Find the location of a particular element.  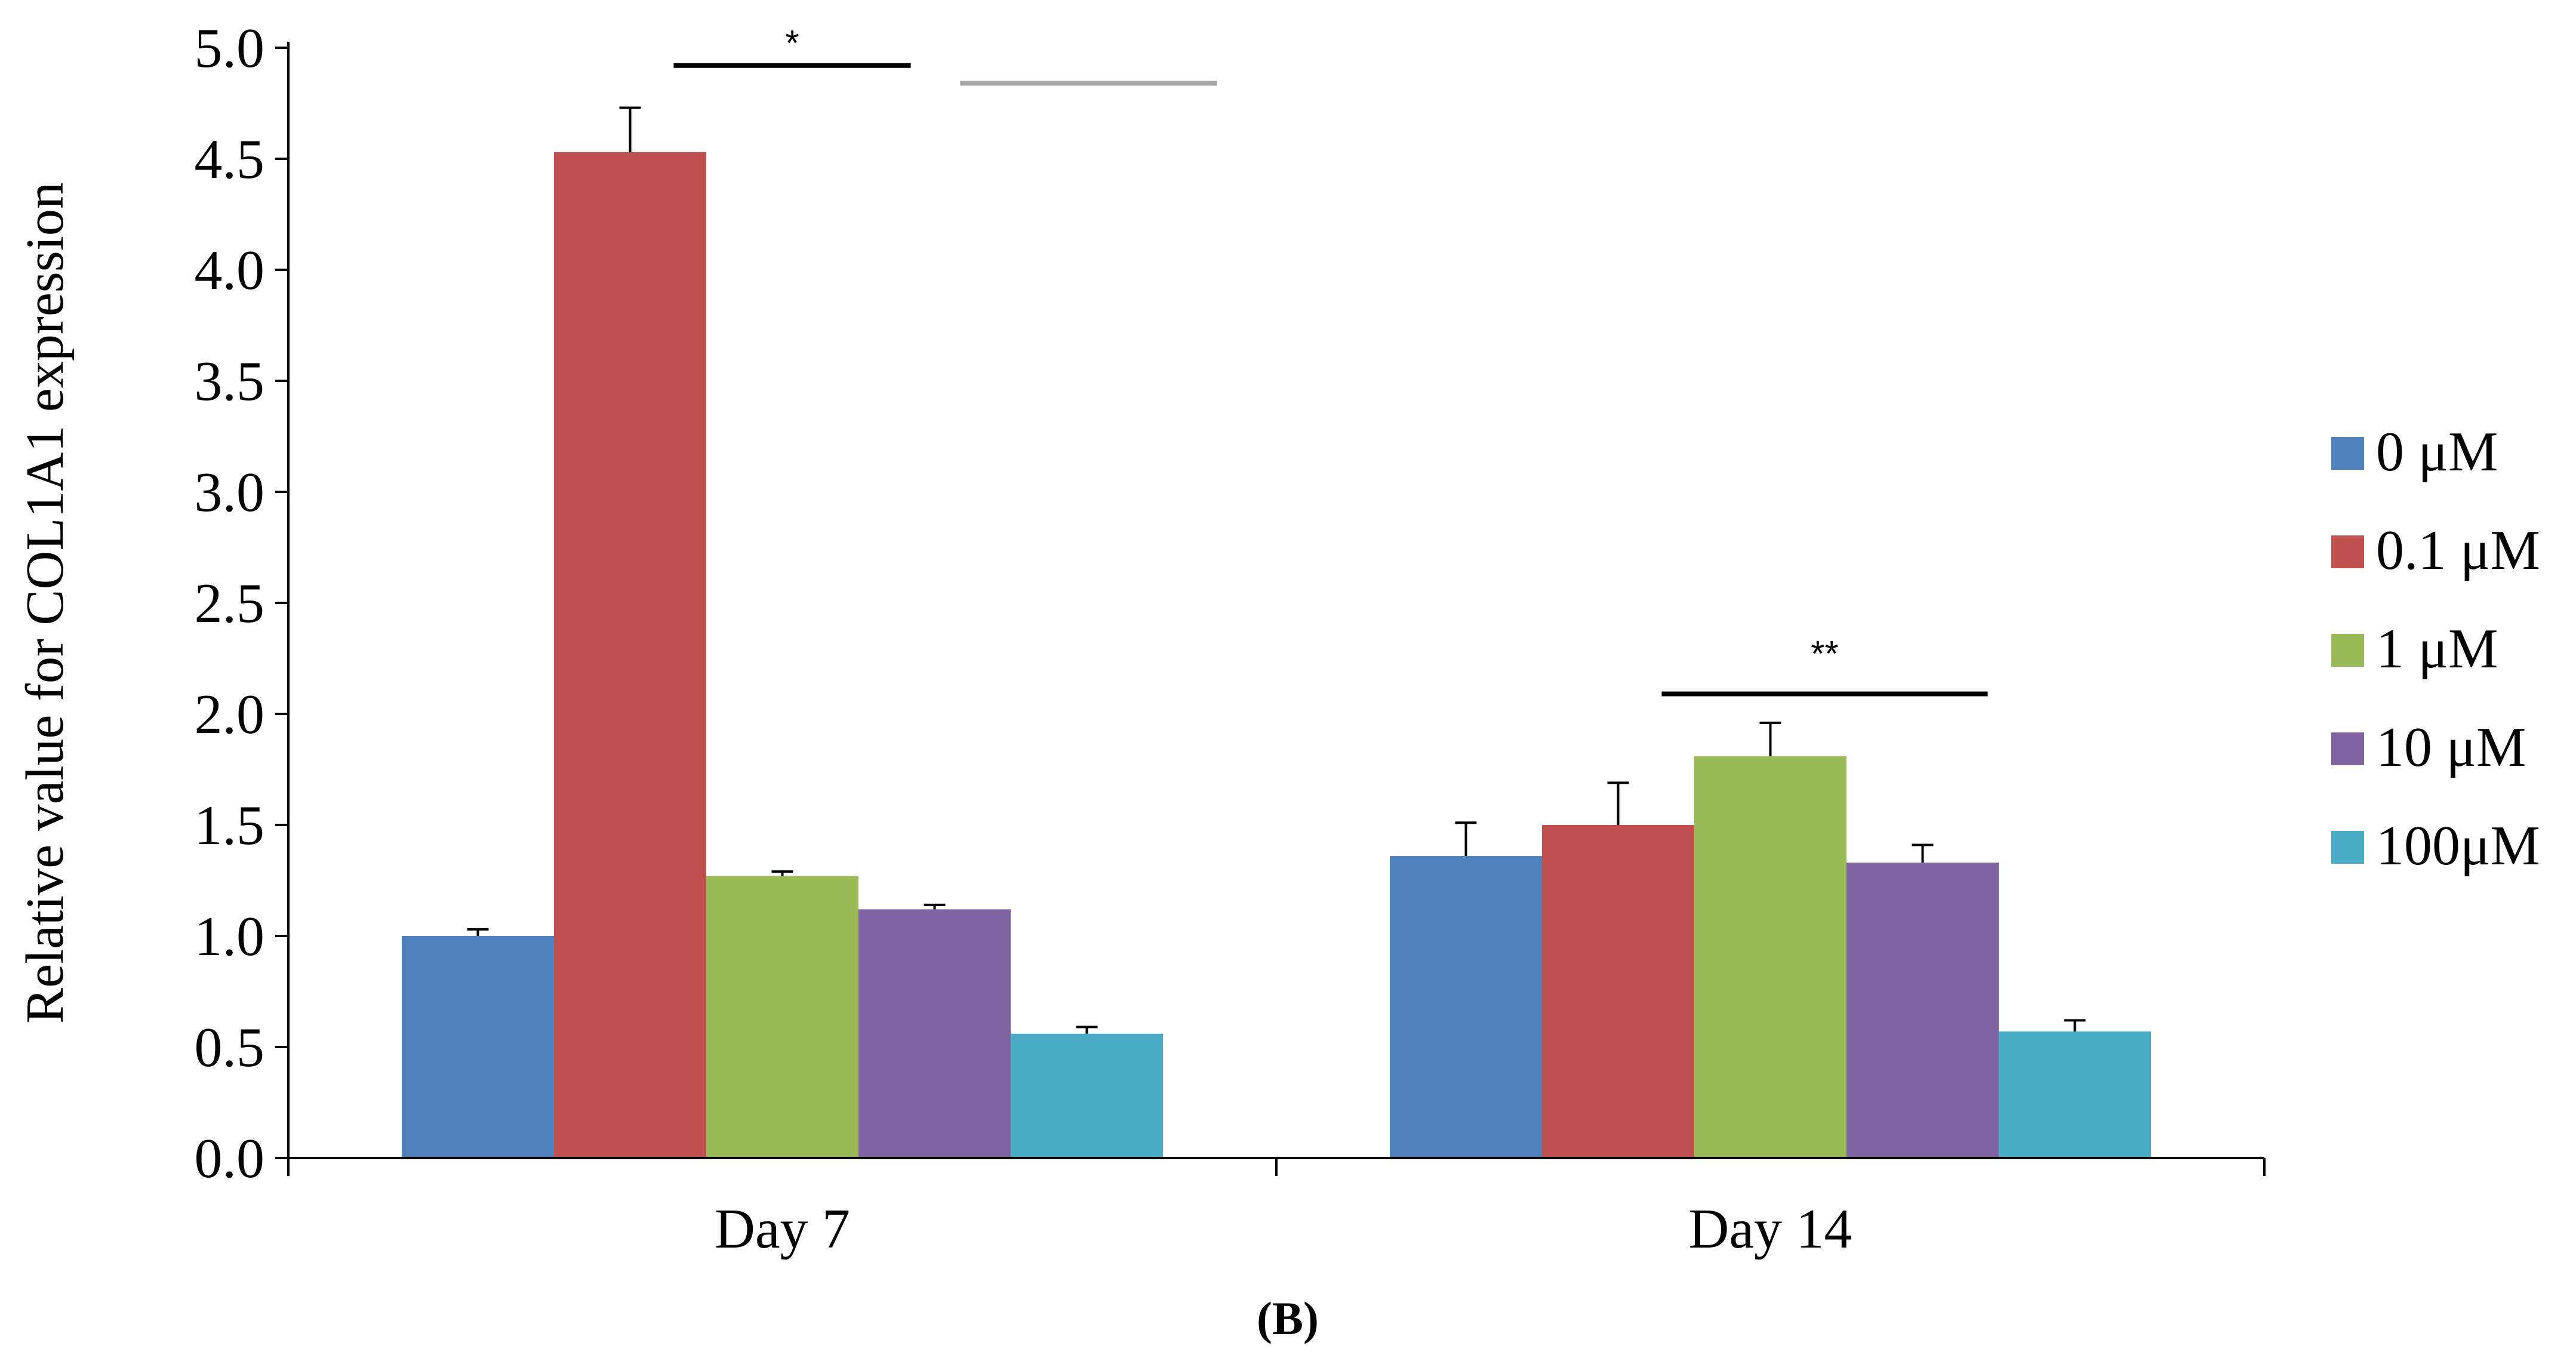

y-tick-label: 3.0 is located at coordinates (230, 492).